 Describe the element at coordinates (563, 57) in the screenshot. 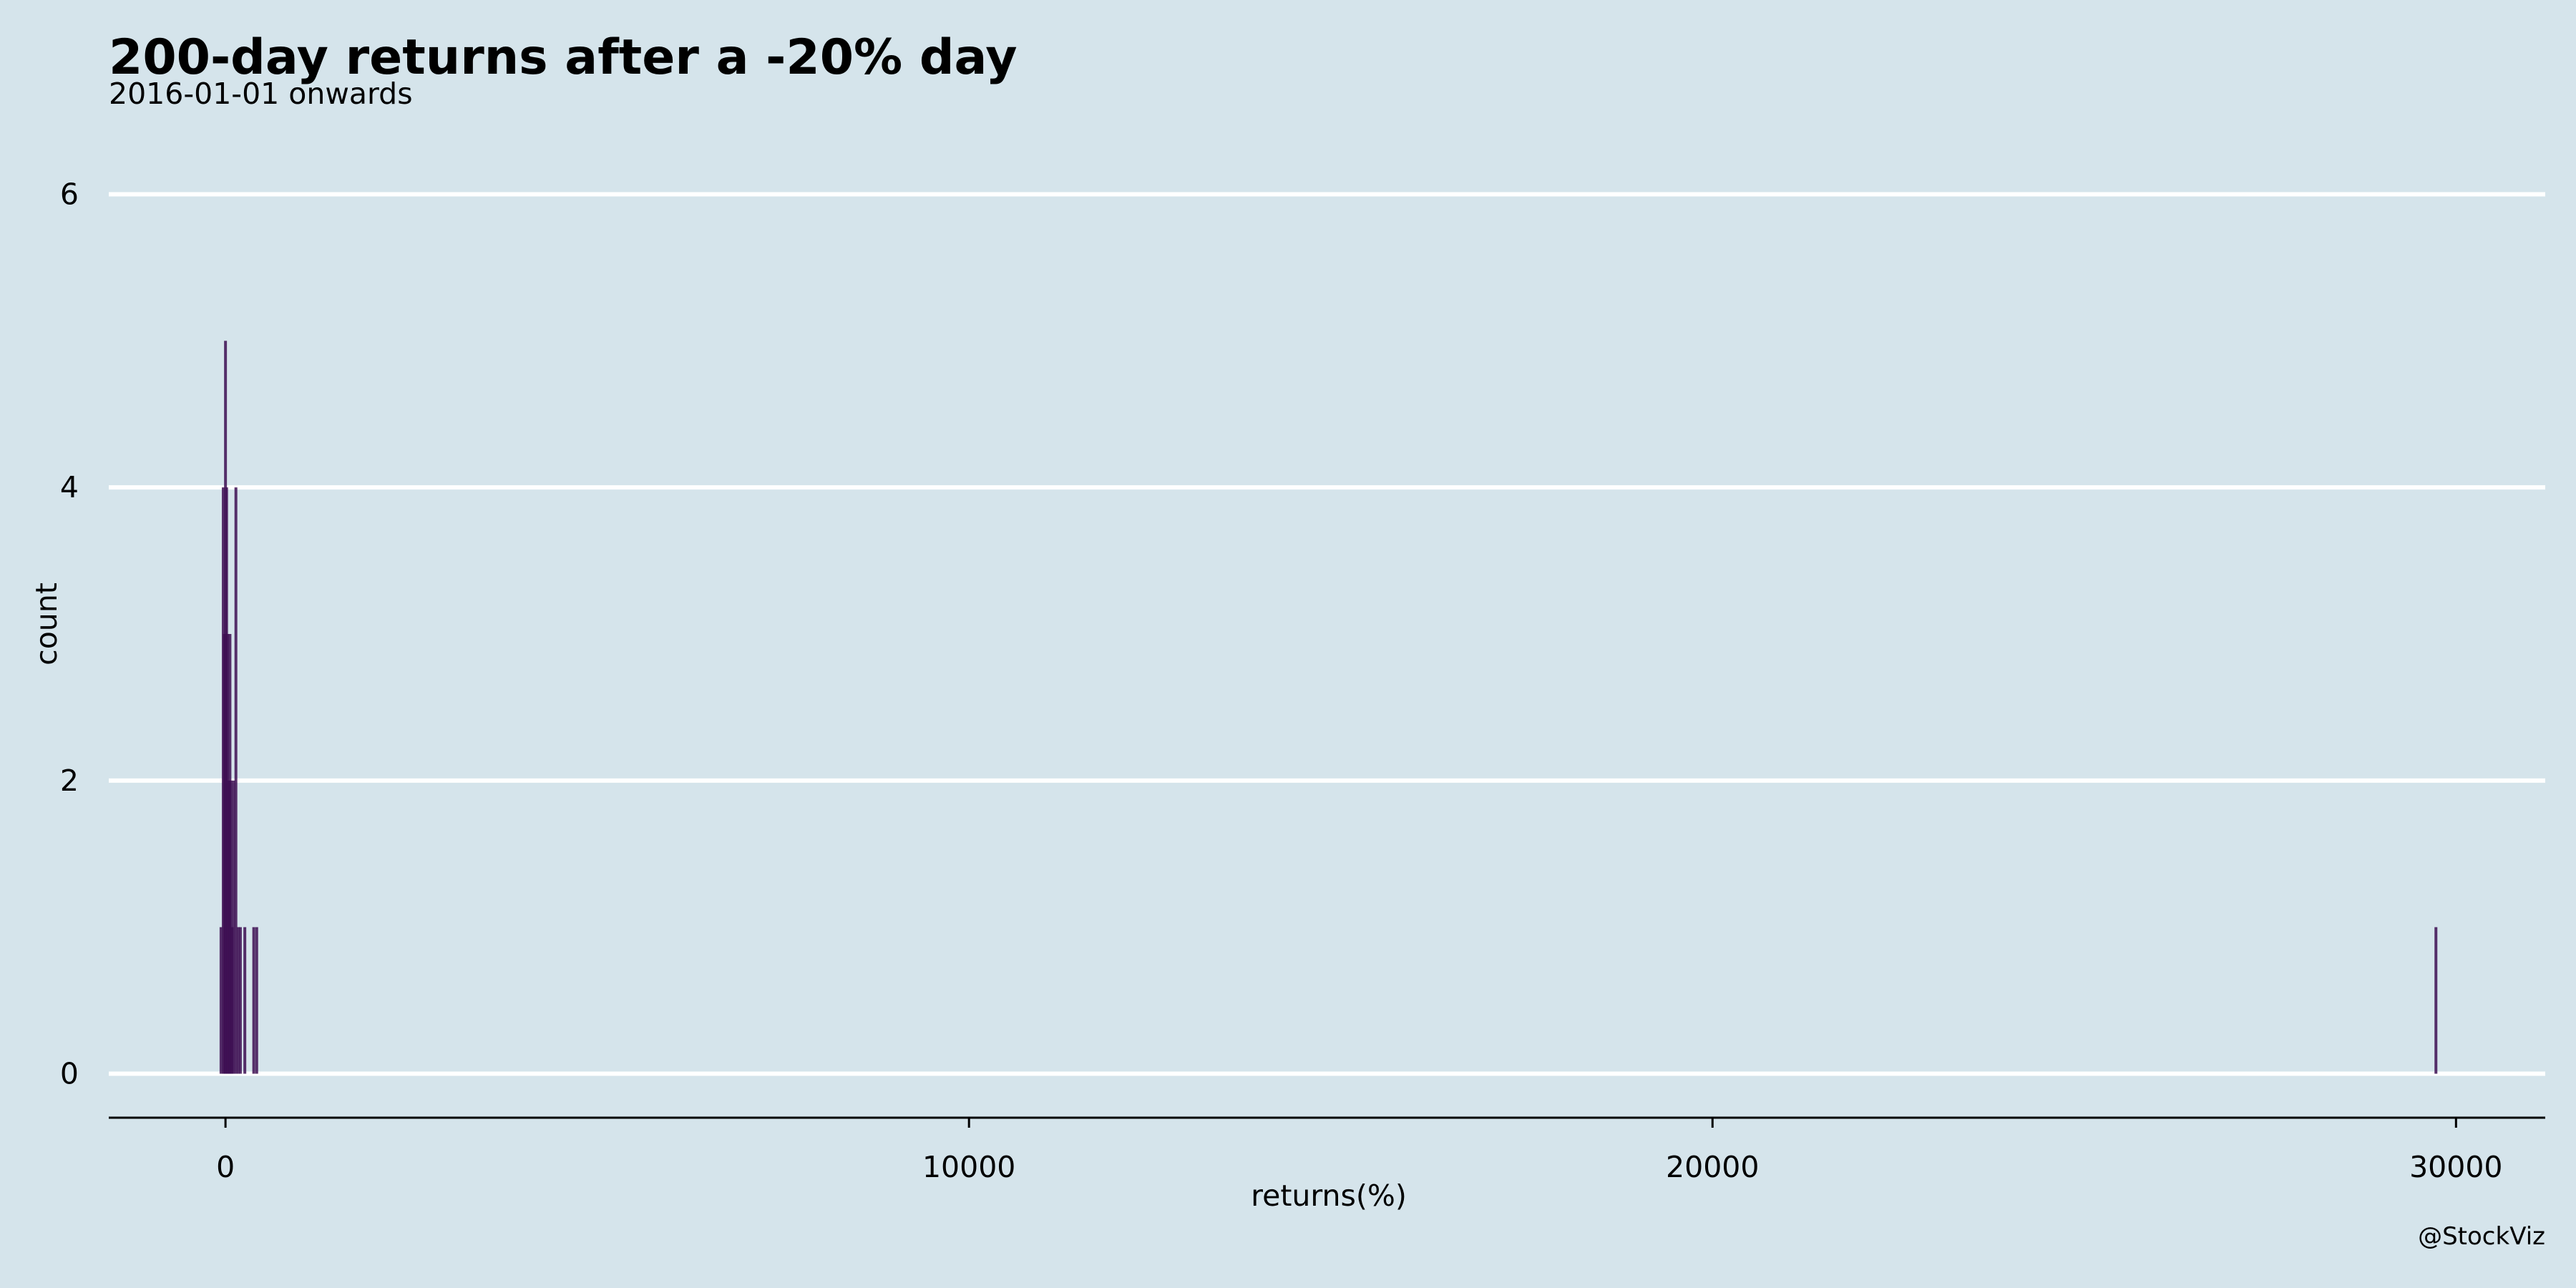

I see `chart-title: 200-day returns after a -20% day` at that location.